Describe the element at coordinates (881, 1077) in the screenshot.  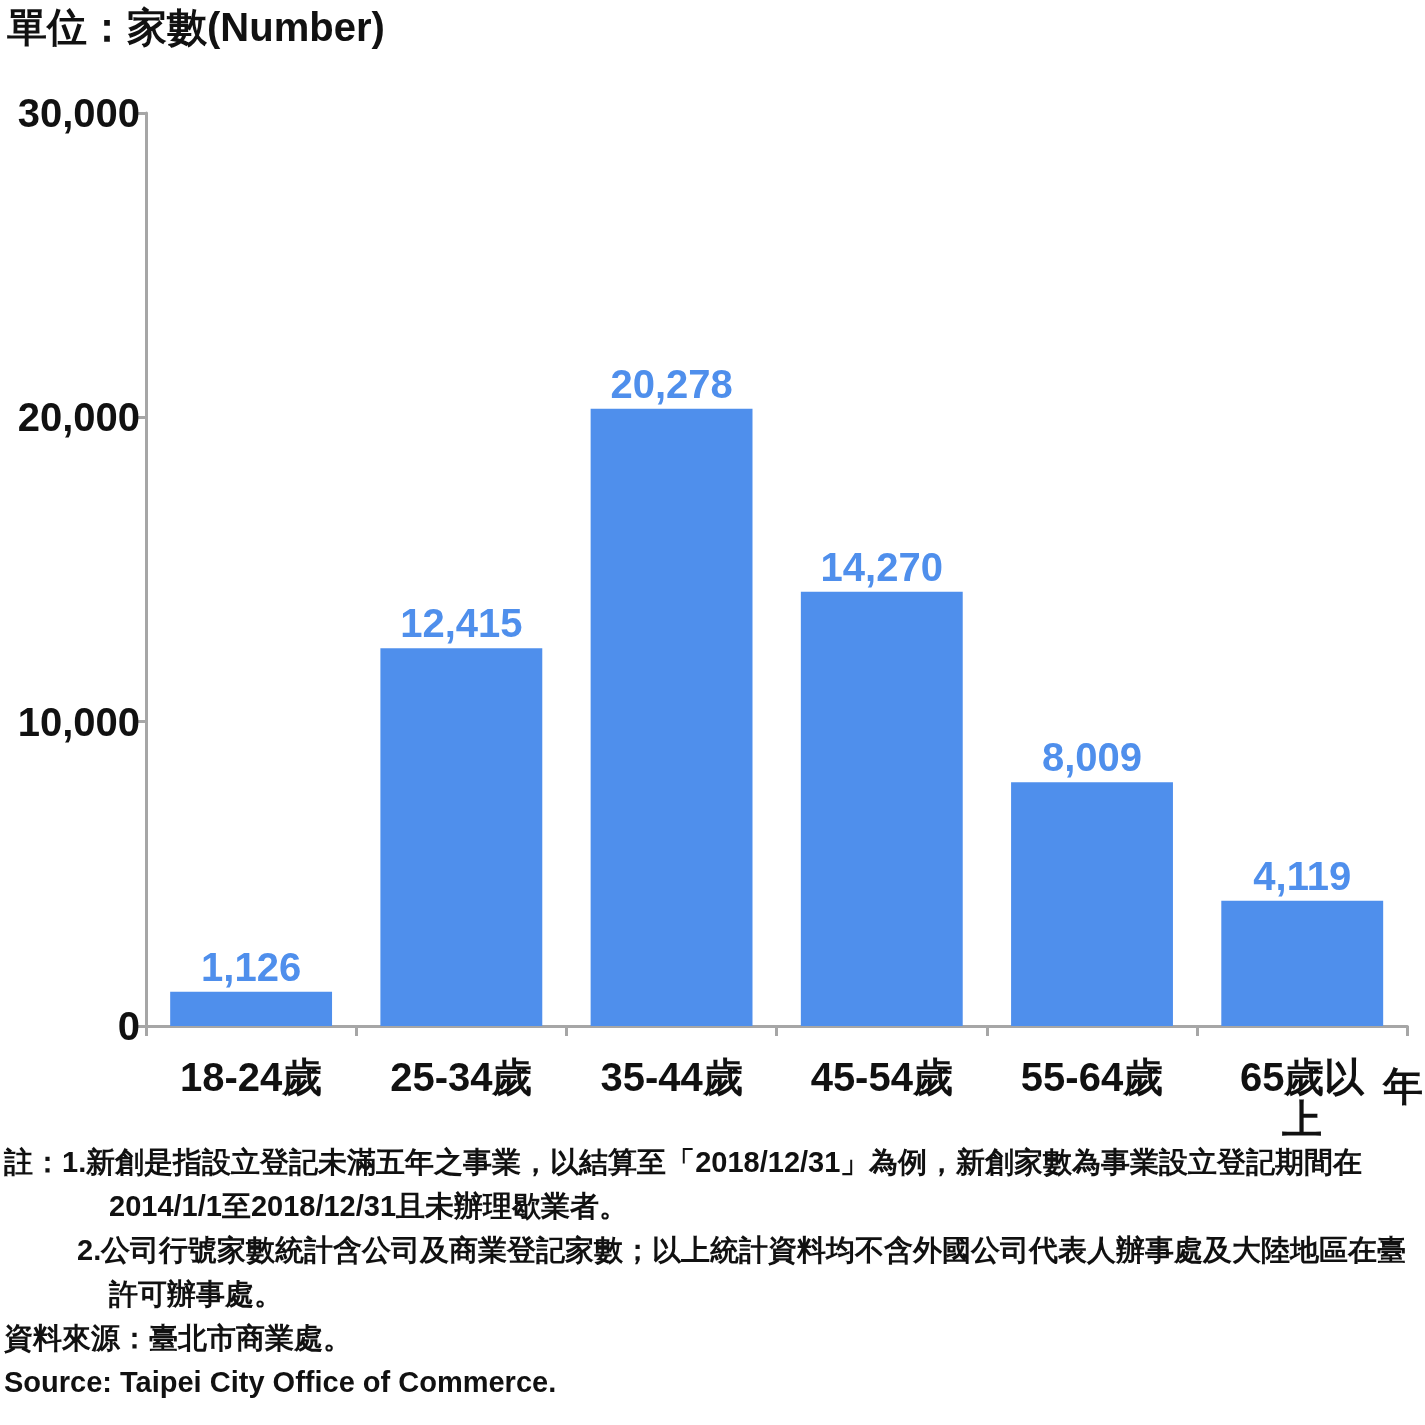
I see `x-tick-label: 45-54歲` at that location.